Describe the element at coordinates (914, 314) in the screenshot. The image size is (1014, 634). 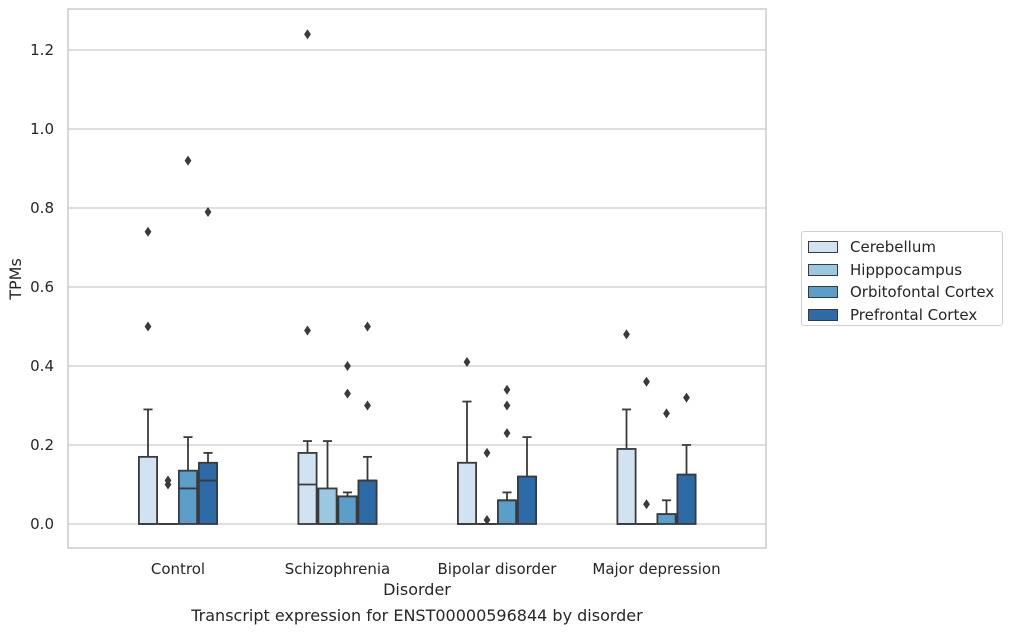
I see `legend-label: Prefrontal Cortex` at that location.